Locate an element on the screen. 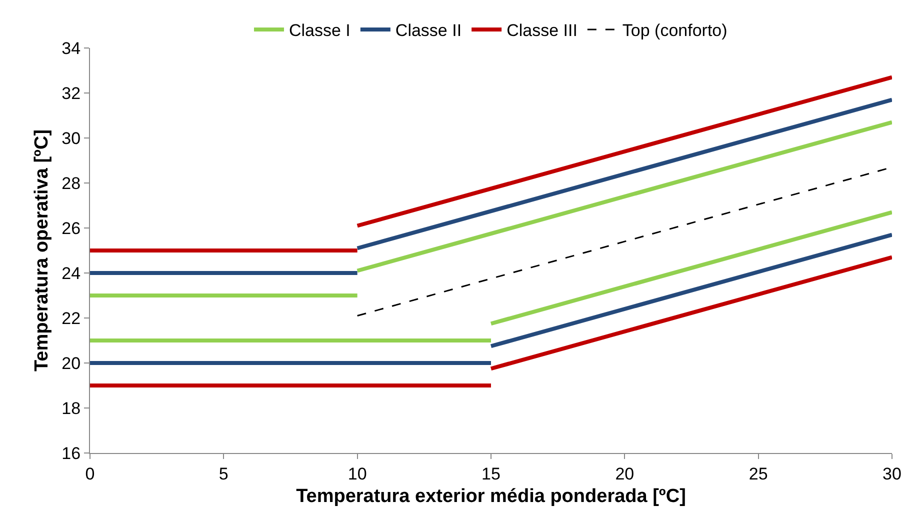 Image resolution: width=913 pixels, height=515 pixels. y-tick-label: 26 is located at coordinates (71, 228).